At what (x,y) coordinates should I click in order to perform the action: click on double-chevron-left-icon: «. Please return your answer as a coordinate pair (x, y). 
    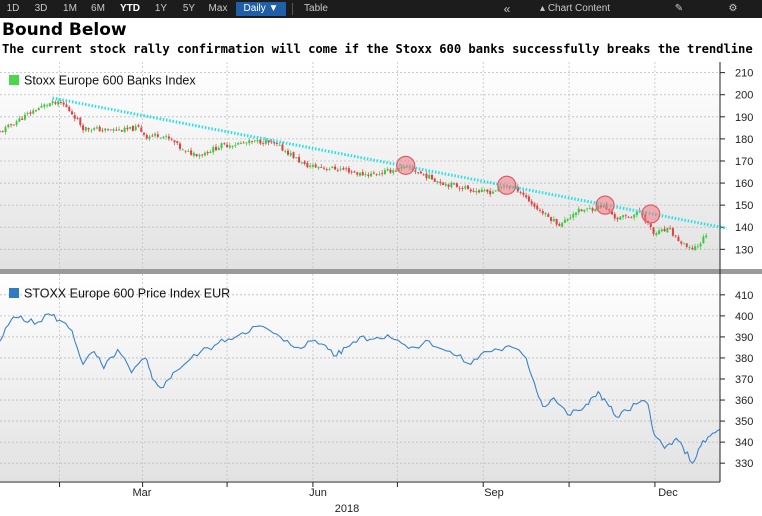
    Looking at the image, I should click on (507, 9).